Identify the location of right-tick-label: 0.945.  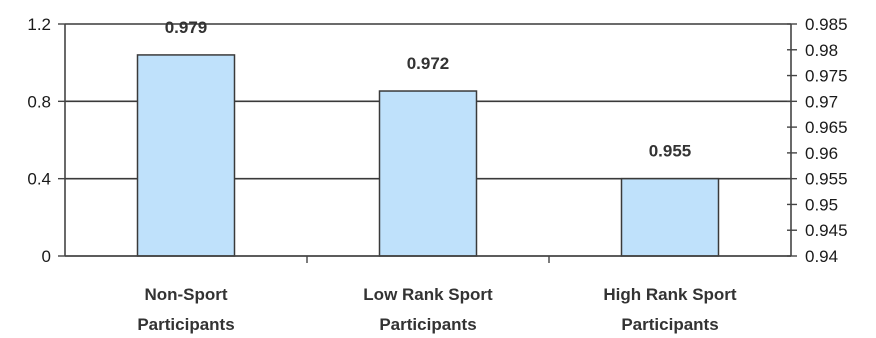
(826, 230).